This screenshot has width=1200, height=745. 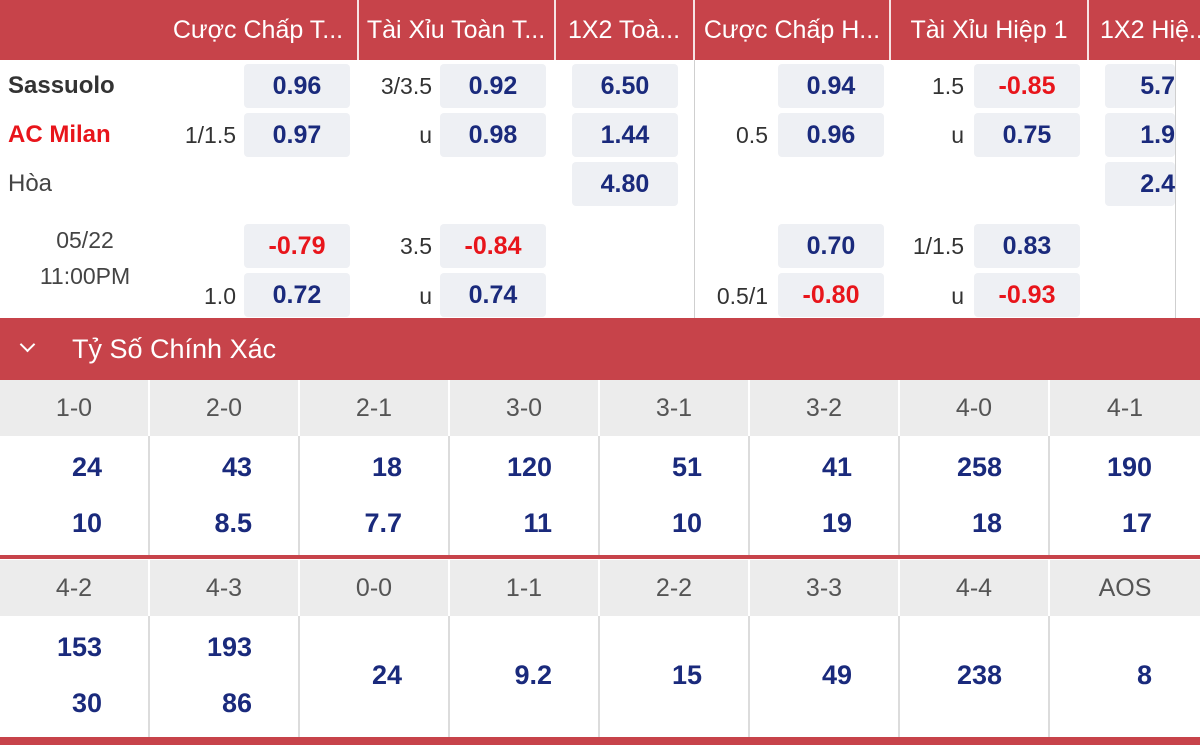 What do you see at coordinates (224, 408) in the screenshot?
I see `score-label-2-0: 2-0` at bounding box center [224, 408].